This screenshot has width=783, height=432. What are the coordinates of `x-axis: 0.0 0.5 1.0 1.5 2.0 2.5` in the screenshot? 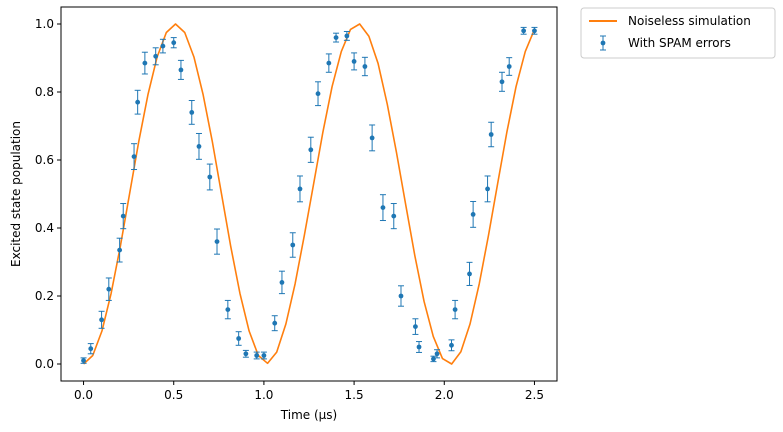 It's located at (309, 391).